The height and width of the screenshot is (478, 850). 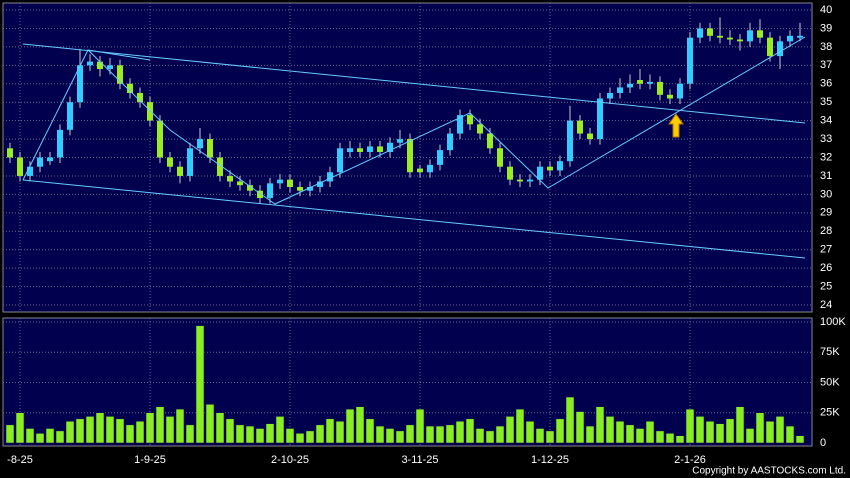 I want to click on y-tick-label: 38, so click(x=826, y=47).